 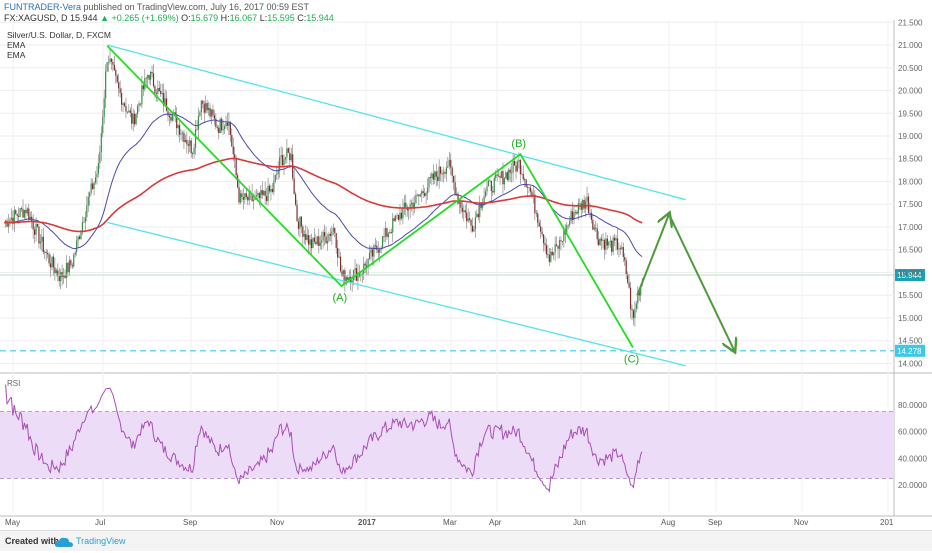 What do you see at coordinates (59, 35) in the screenshot?
I see `legend-title: Silver/U.S. Dollar, D, FXCM` at bounding box center [59, 35].